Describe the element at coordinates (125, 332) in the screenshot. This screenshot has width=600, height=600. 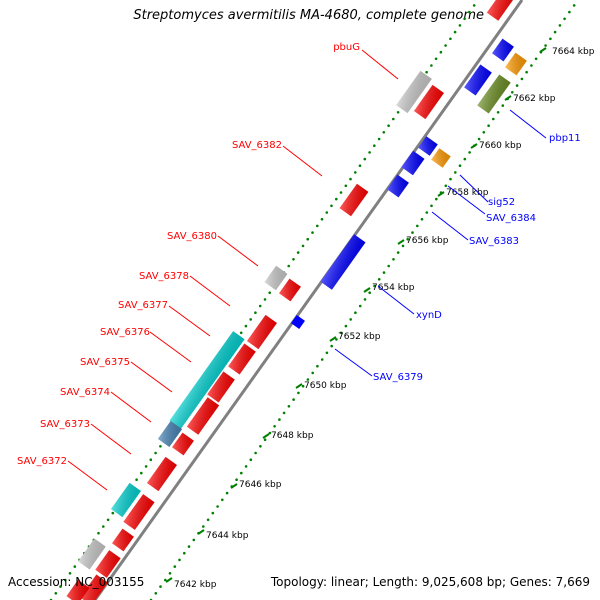
I see `gene-label: SAV_6376` at that location.